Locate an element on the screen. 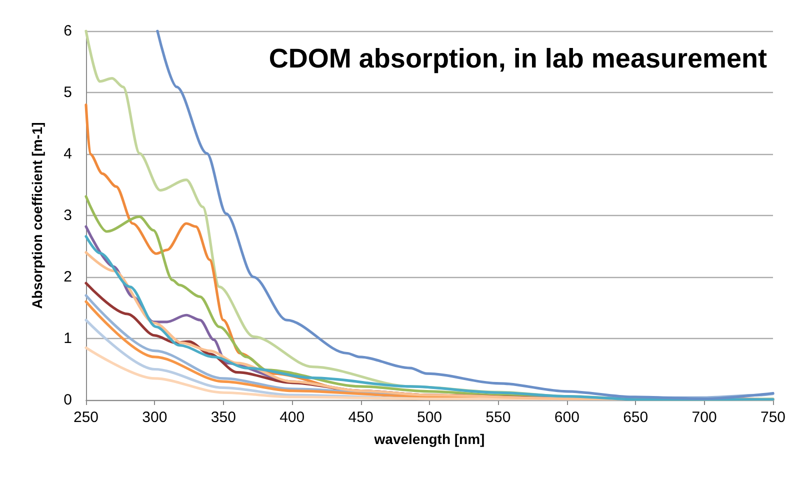 This screenshot has width=794, height=481. x-tick-label: 500 is located at coordinates (429, 417).